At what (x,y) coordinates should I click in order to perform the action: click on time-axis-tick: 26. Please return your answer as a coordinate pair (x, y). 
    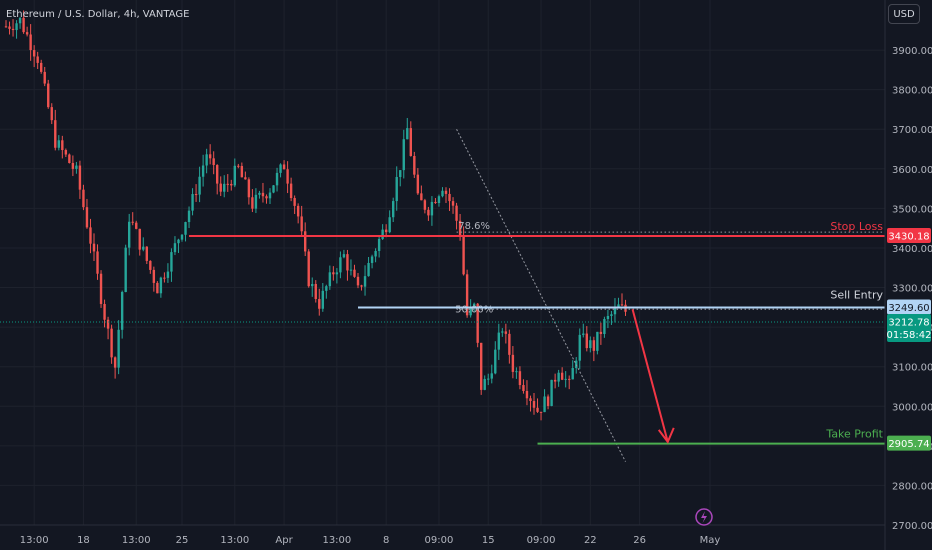
    Looking at the image, I should click on (639, 540).